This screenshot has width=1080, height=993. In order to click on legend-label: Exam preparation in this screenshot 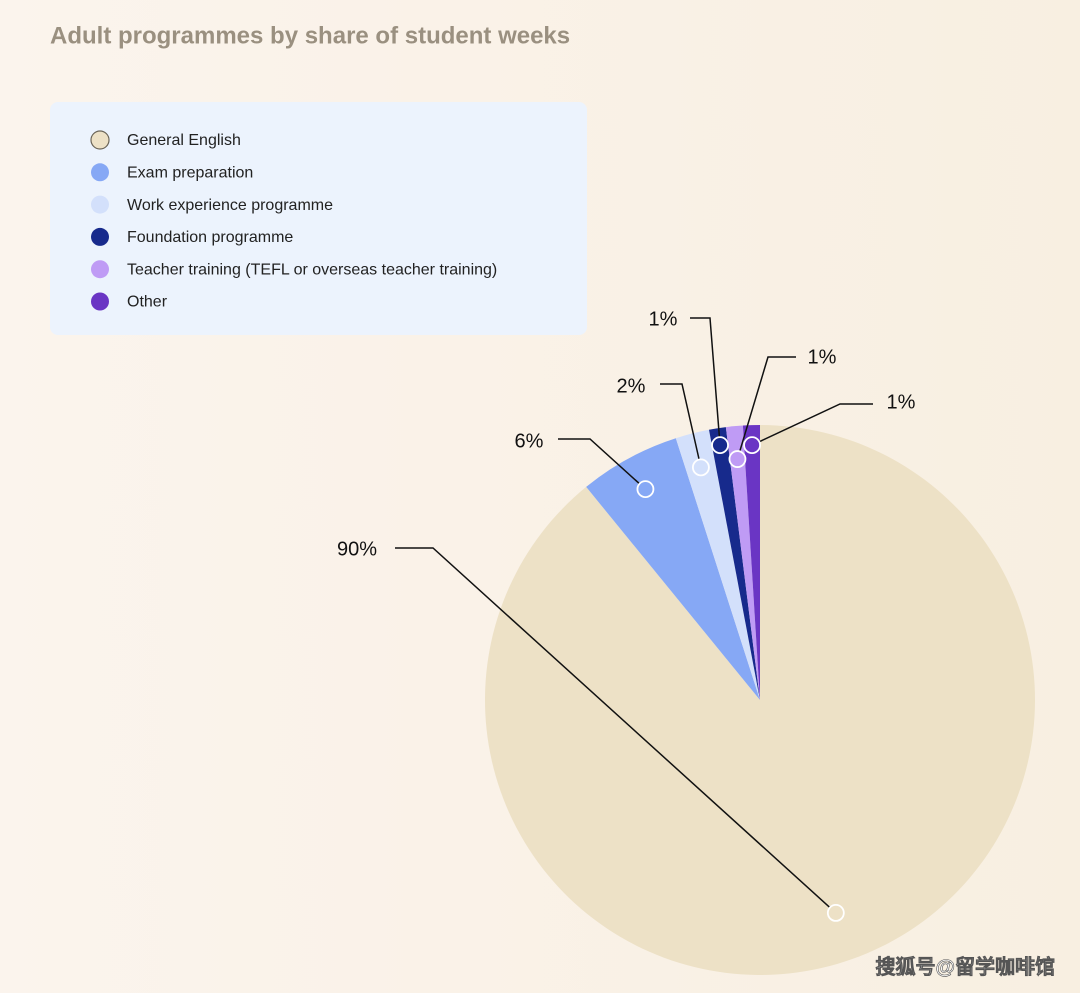, I will do `click(190, 173)`.